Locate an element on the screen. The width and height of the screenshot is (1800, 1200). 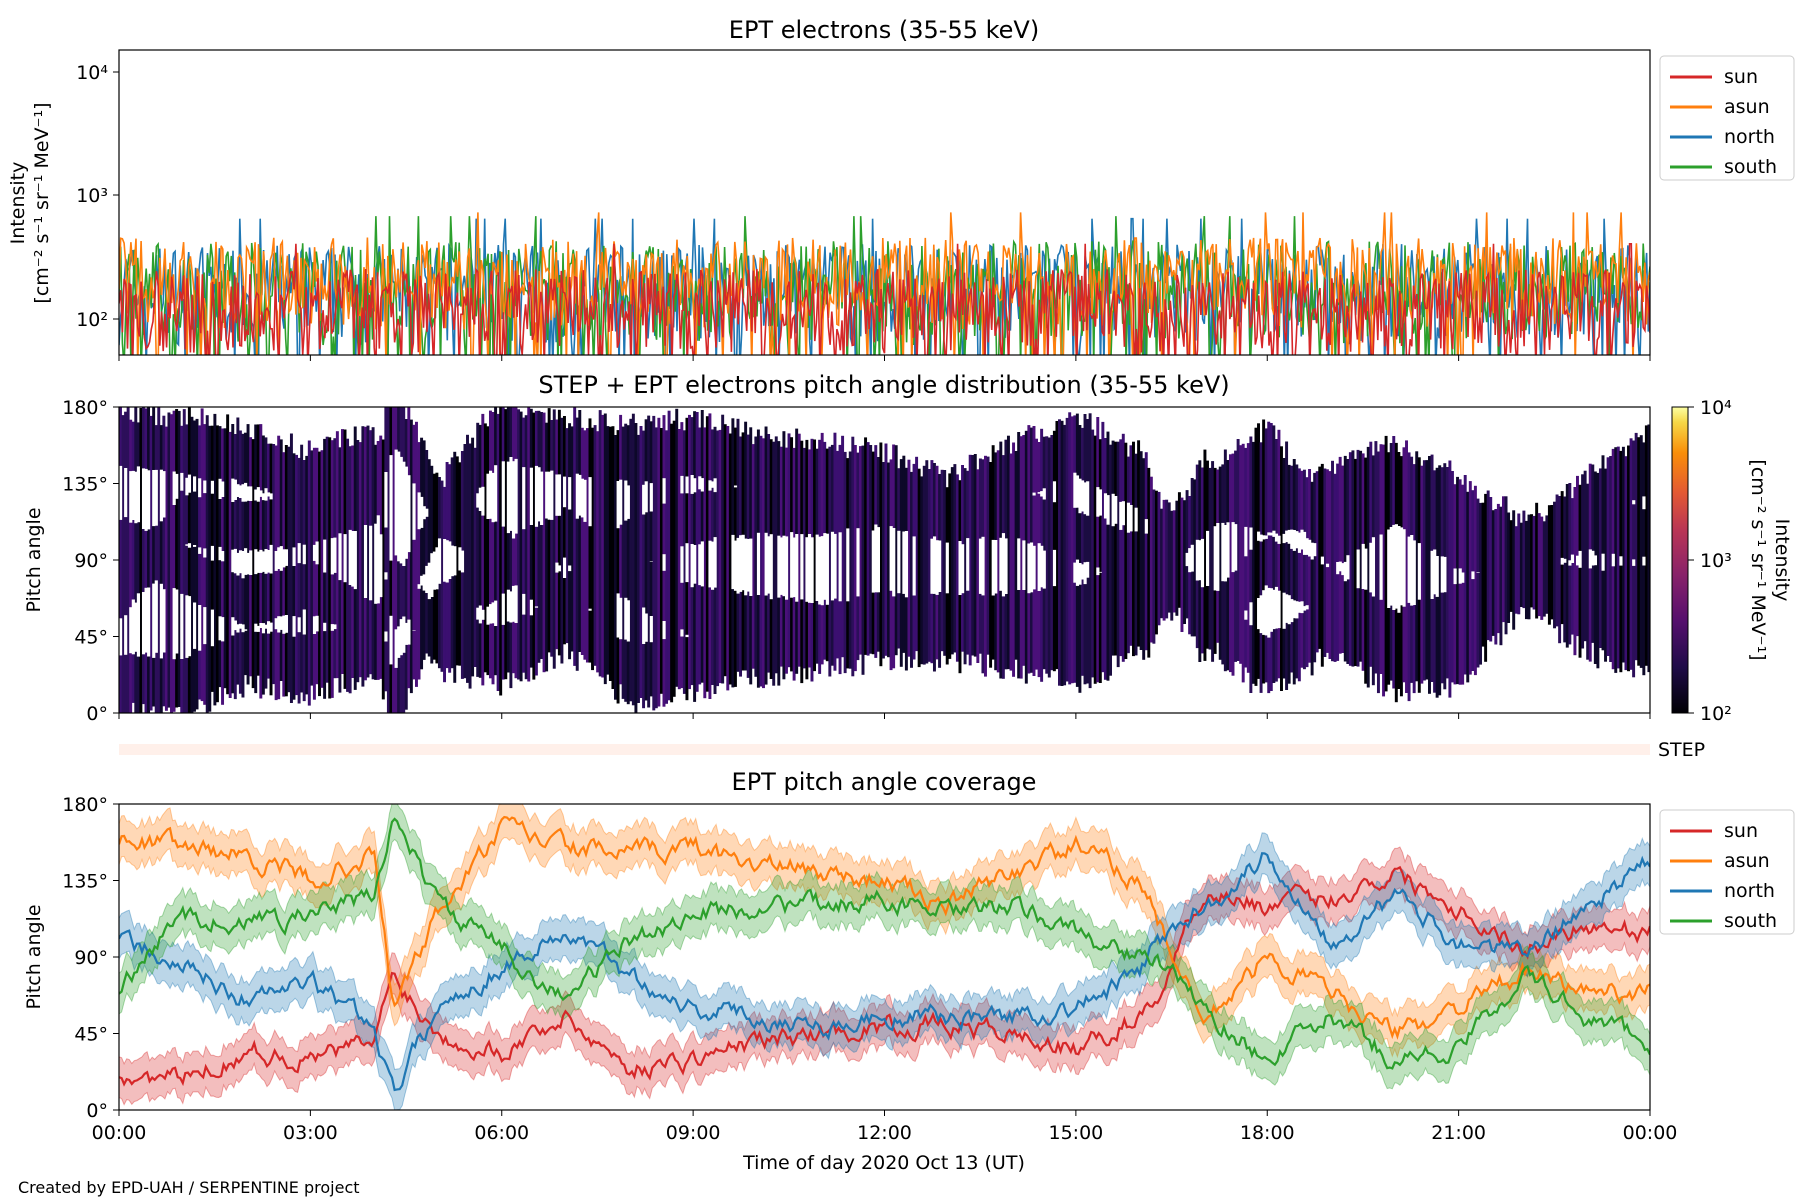
panel4-title: EPT pitch angle coverage is located at coordinates (884, 782).